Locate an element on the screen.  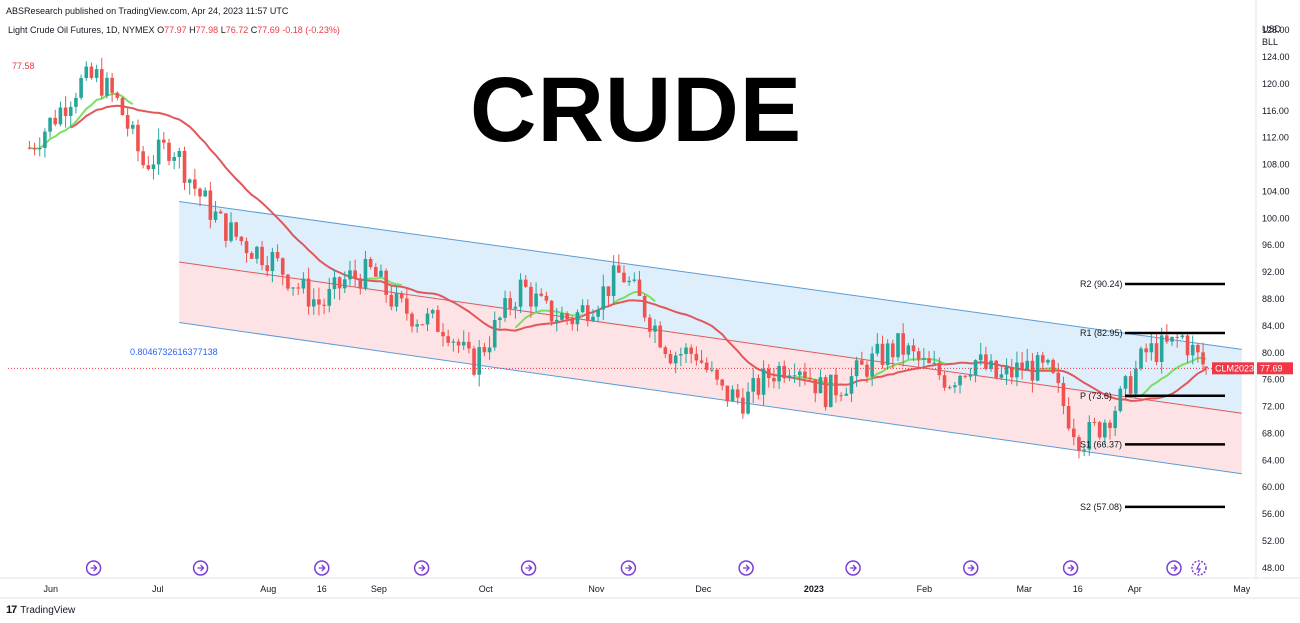
instrument-name: Light Crude Oil Futures, 1D, NYMEX is located at coordinates (81, 30).